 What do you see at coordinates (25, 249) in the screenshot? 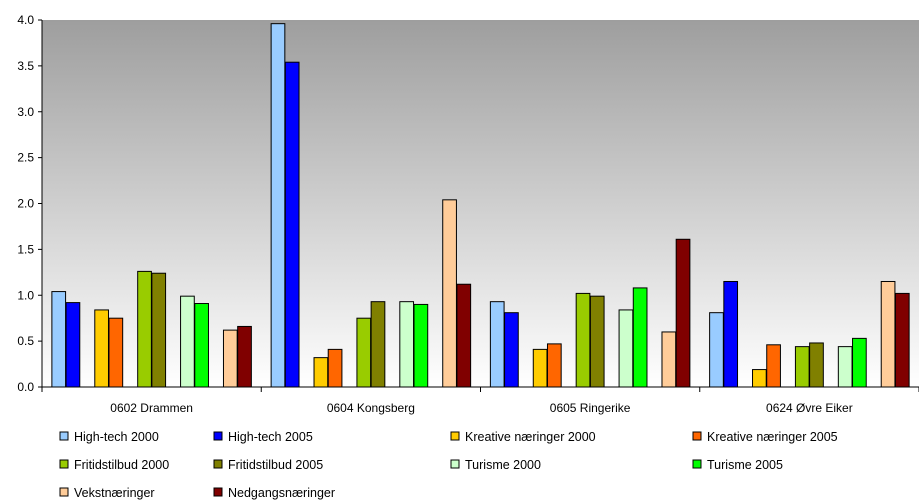
I see `y-tick-label: 1.5` at bounding box center [25, 249].